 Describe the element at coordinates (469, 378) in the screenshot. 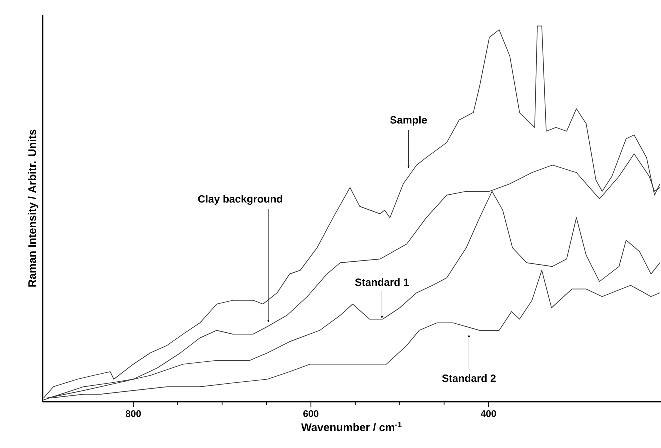

I see `annotation: Standard 2` at that location.